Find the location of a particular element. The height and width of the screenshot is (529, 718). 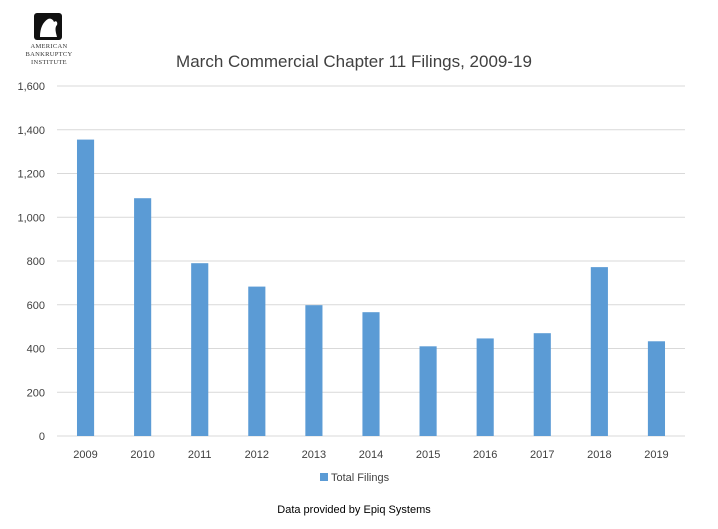

x-tick-label: 2014 is located at coordinates (371, 455).